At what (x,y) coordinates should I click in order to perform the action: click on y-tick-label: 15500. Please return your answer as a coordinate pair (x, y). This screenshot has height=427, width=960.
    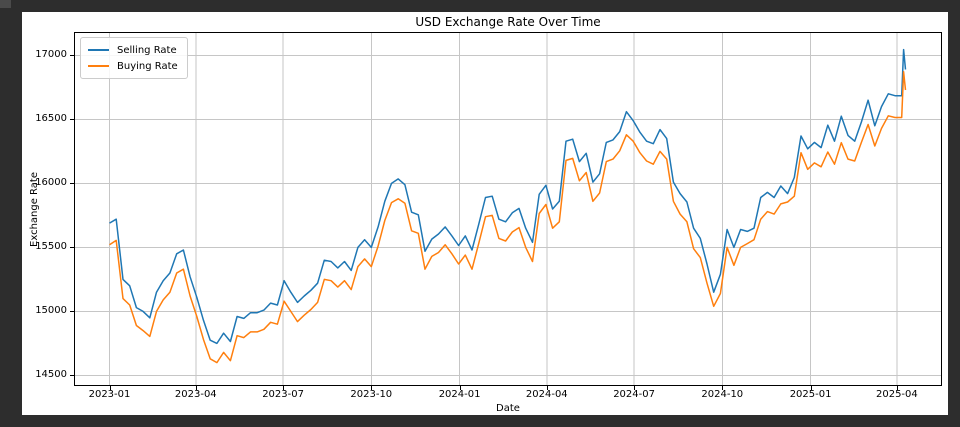
    Looking at the image, I should click on (51, 246).